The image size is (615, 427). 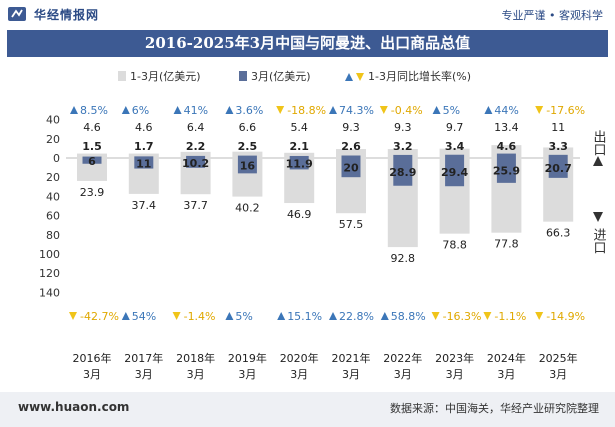 I want to click on import-month-label: 29.4, so click(x=454, y=172).